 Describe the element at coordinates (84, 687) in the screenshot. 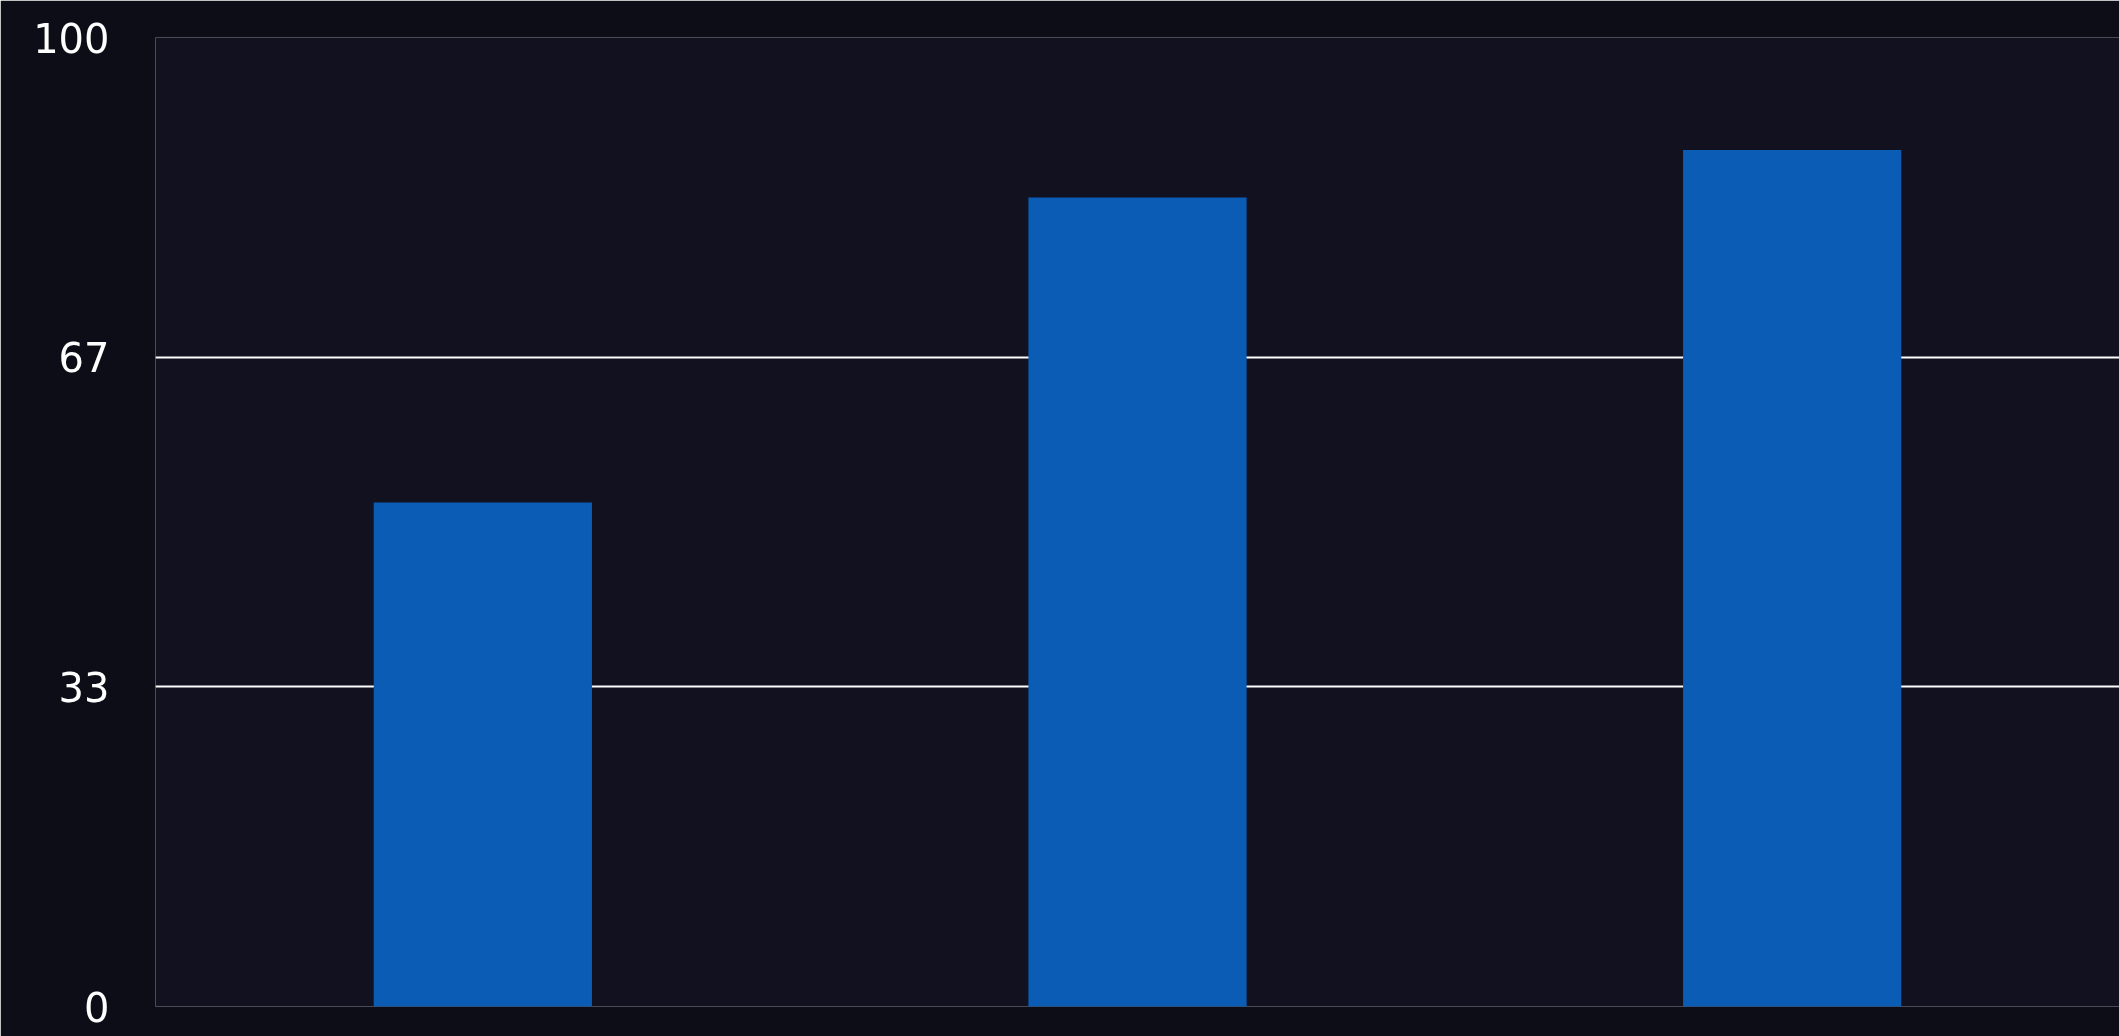

I see `y-tick-label: 33` at that location.